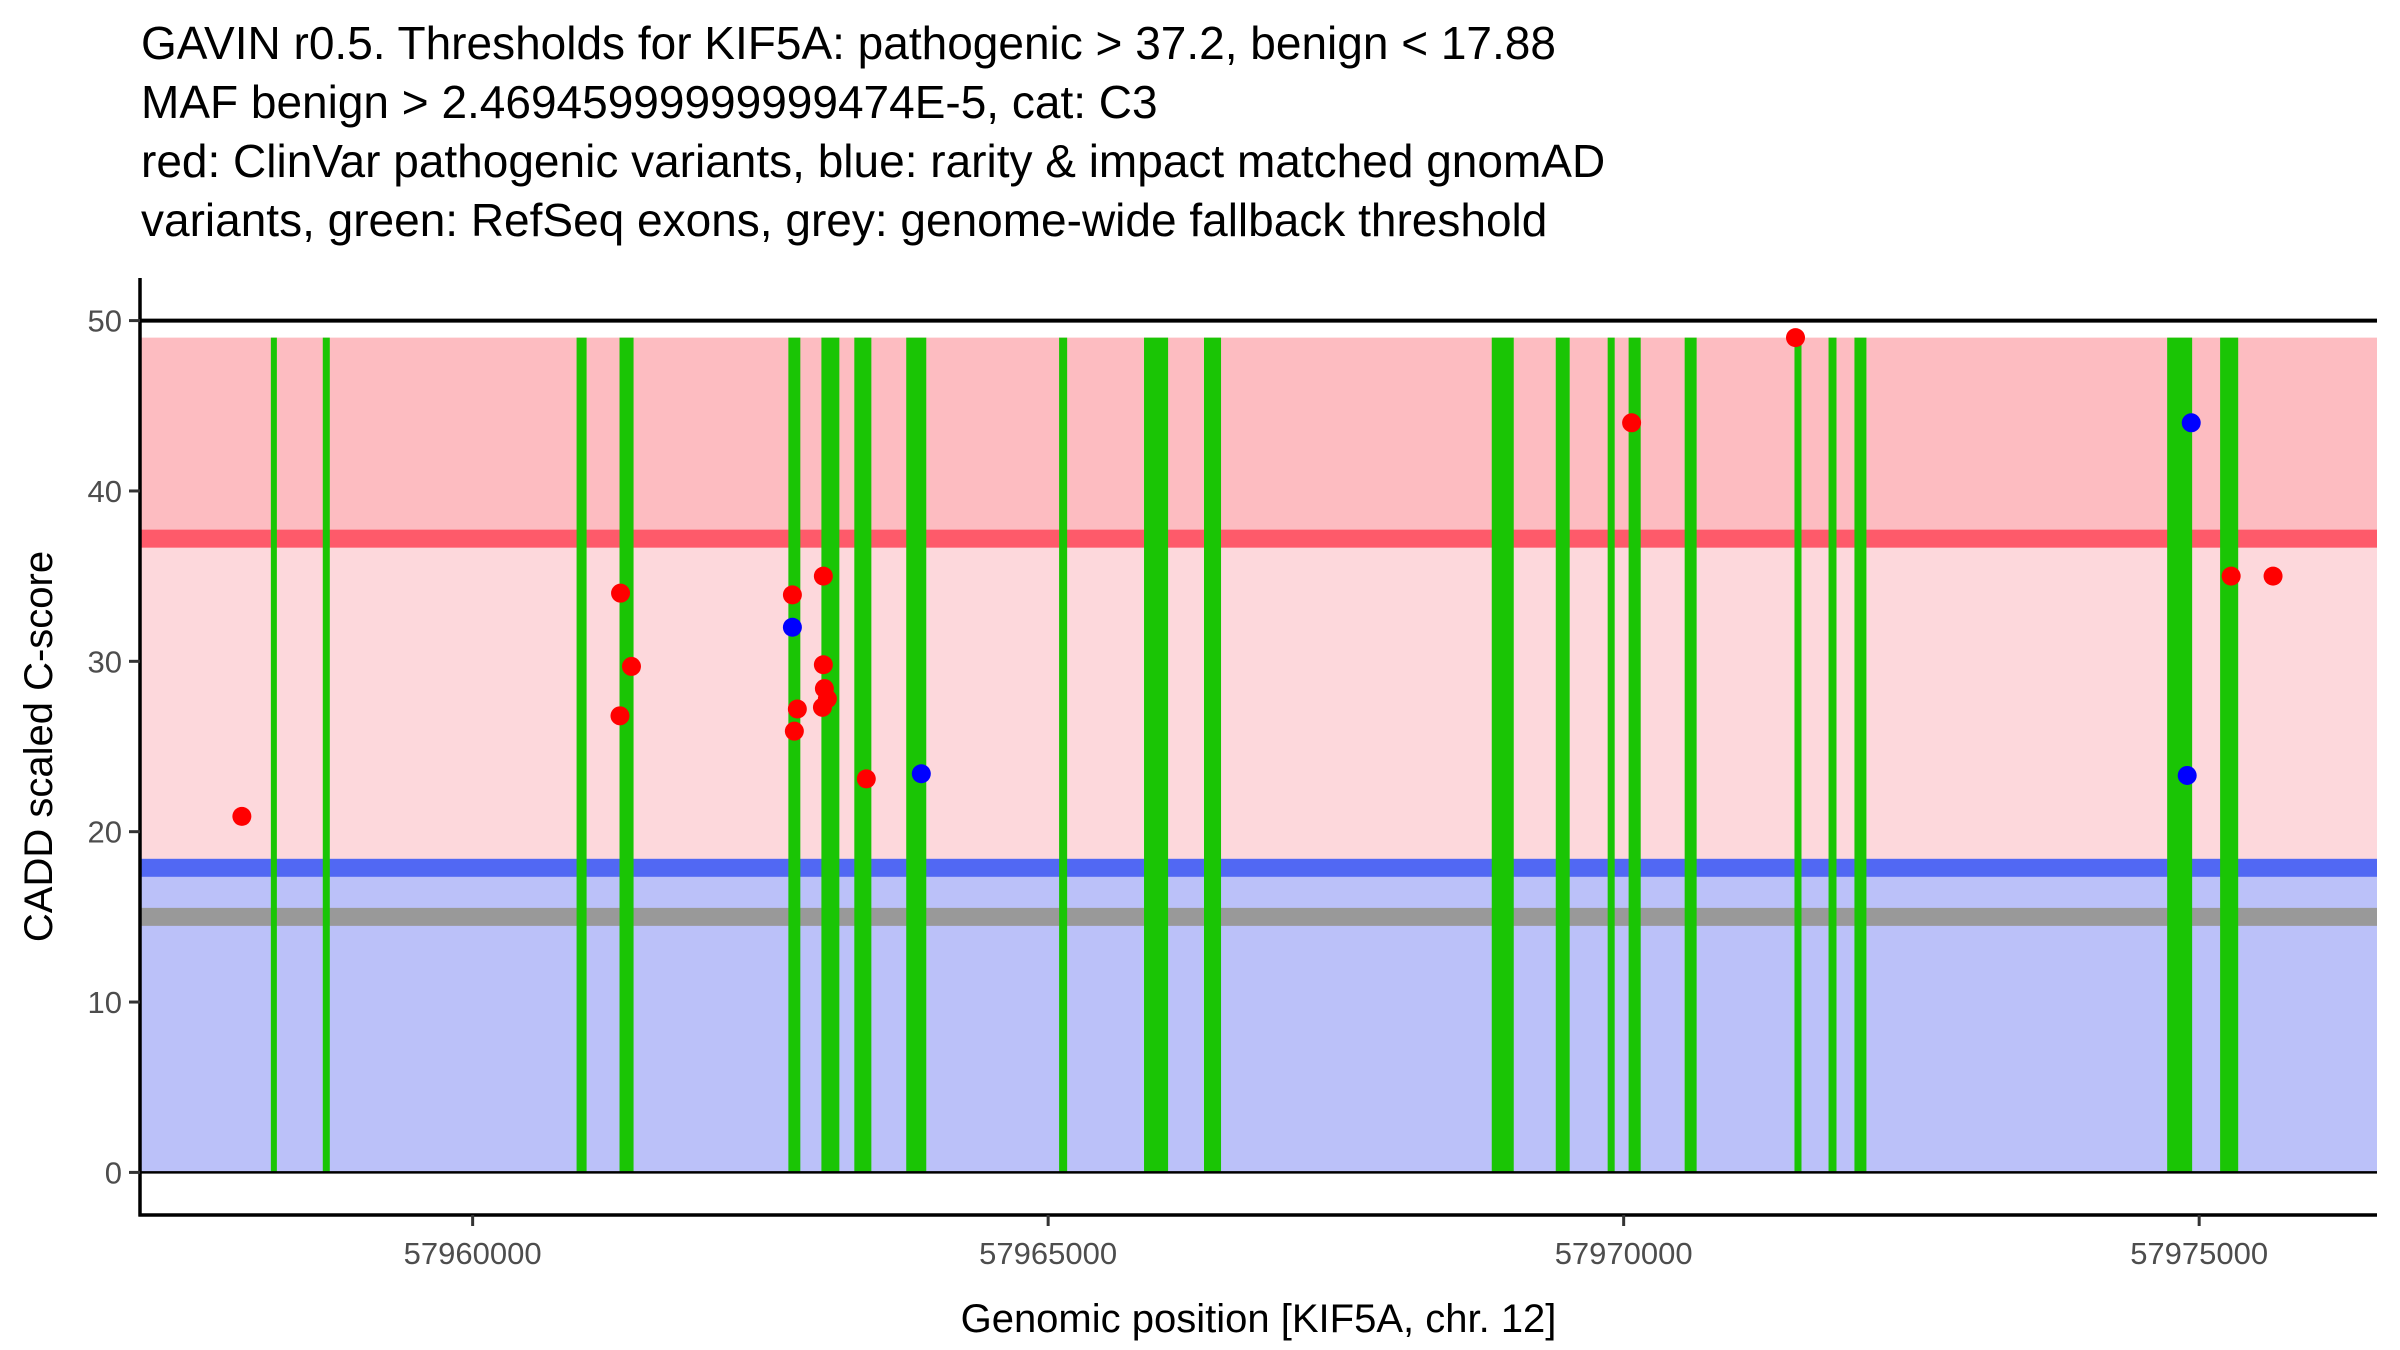 The width and height of the screenshot is (2400, 1350). Describe the element at coordinates (105, 1002) in the screenshot. I see `y-tick-label: 10` at that location.